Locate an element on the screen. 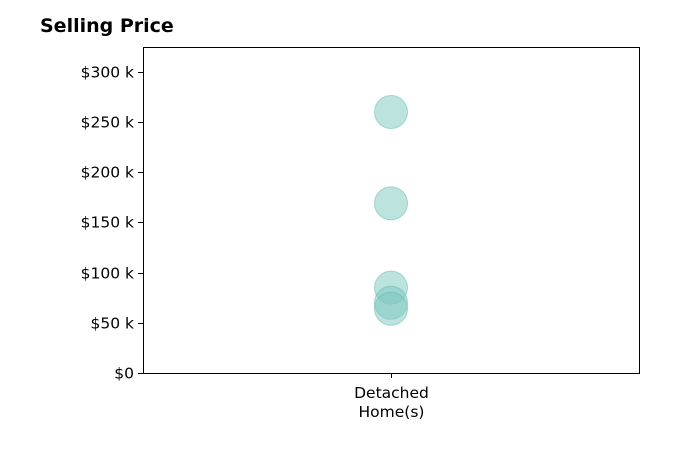  y-tick-label: $200 k is located at coordinates (107, 173).